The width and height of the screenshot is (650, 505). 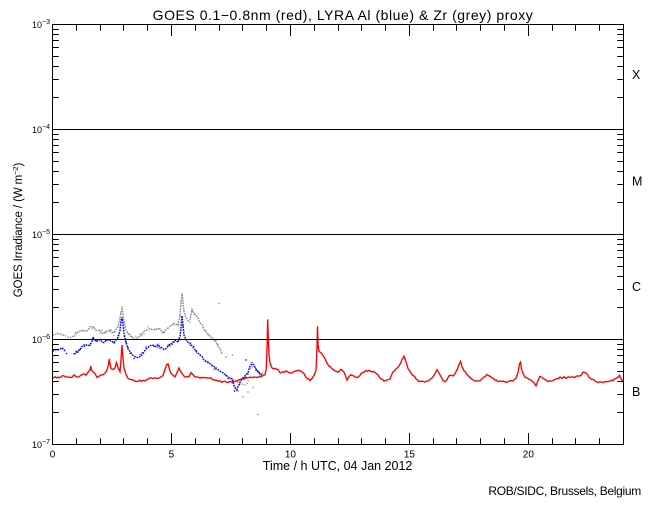 What do you see at coordinates (41, 234) in the screenshot?
I see `svg-text: 10⁻⁵` at bounding box center [41, 234].